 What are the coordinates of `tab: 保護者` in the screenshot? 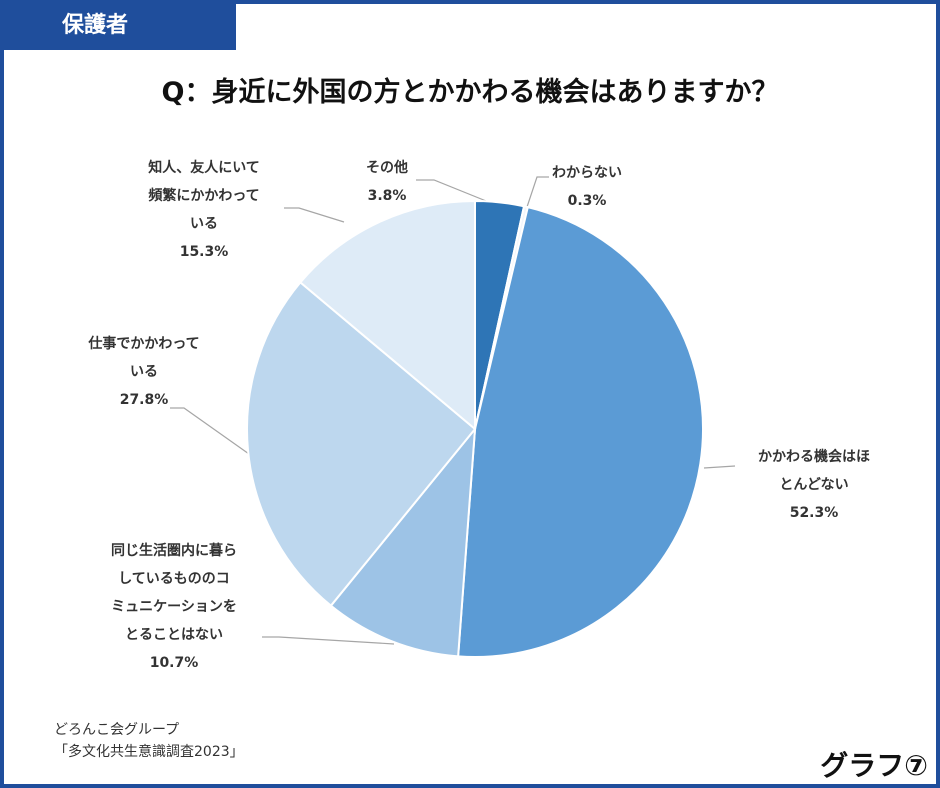 It's located at (120, 27).